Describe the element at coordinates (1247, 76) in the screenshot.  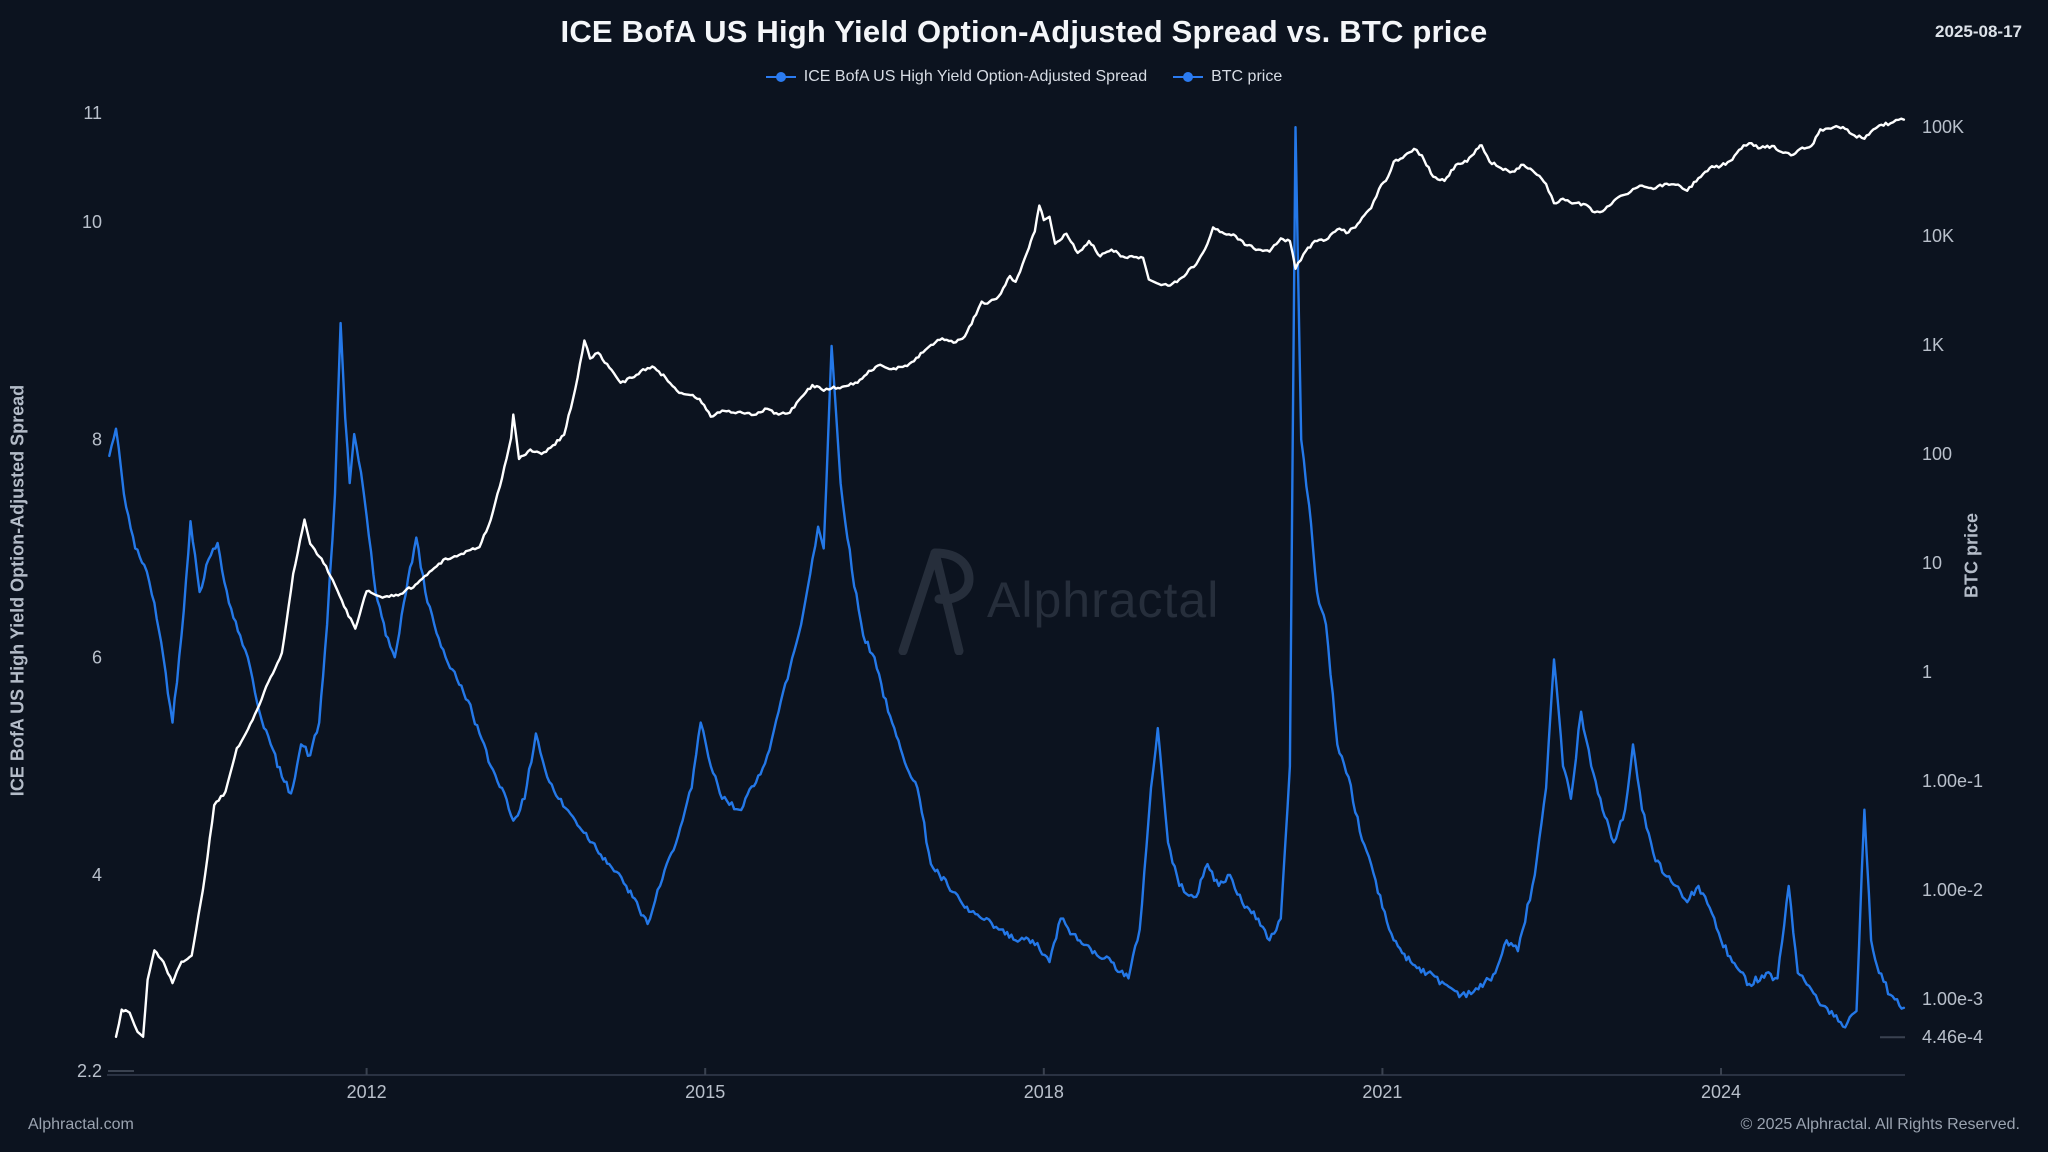
I see `legend-label-btc: BTC price` at that location.